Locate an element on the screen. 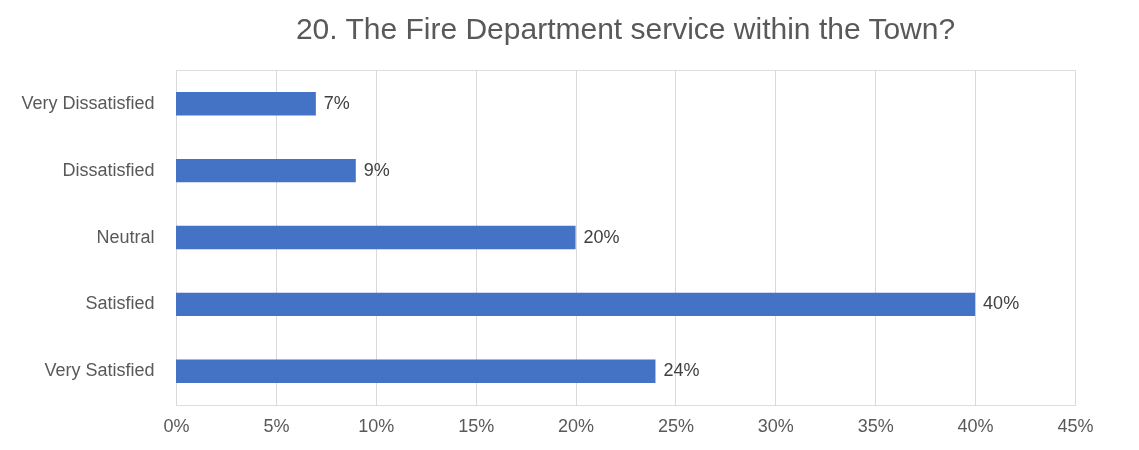  x-tick-label: 0% is located at coordinates (176, 425).